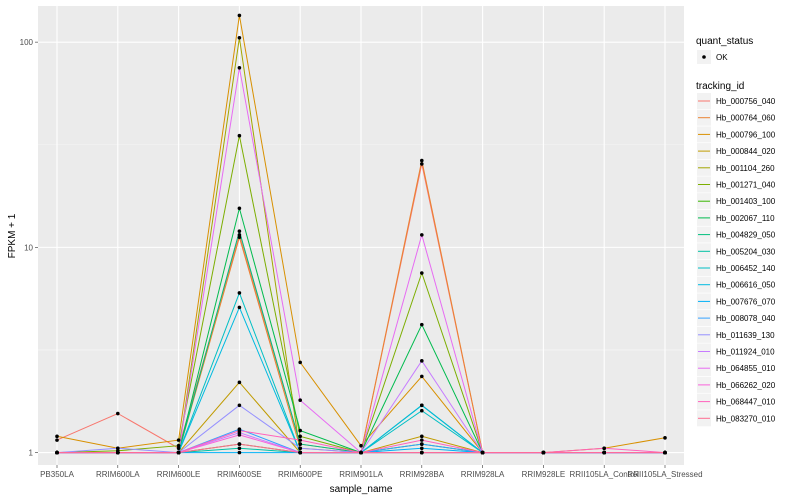 The height and width of the screenshot is (500, 800). I want to click on x-tick-label: RRII105LA_Stressed, so click(664, 474).